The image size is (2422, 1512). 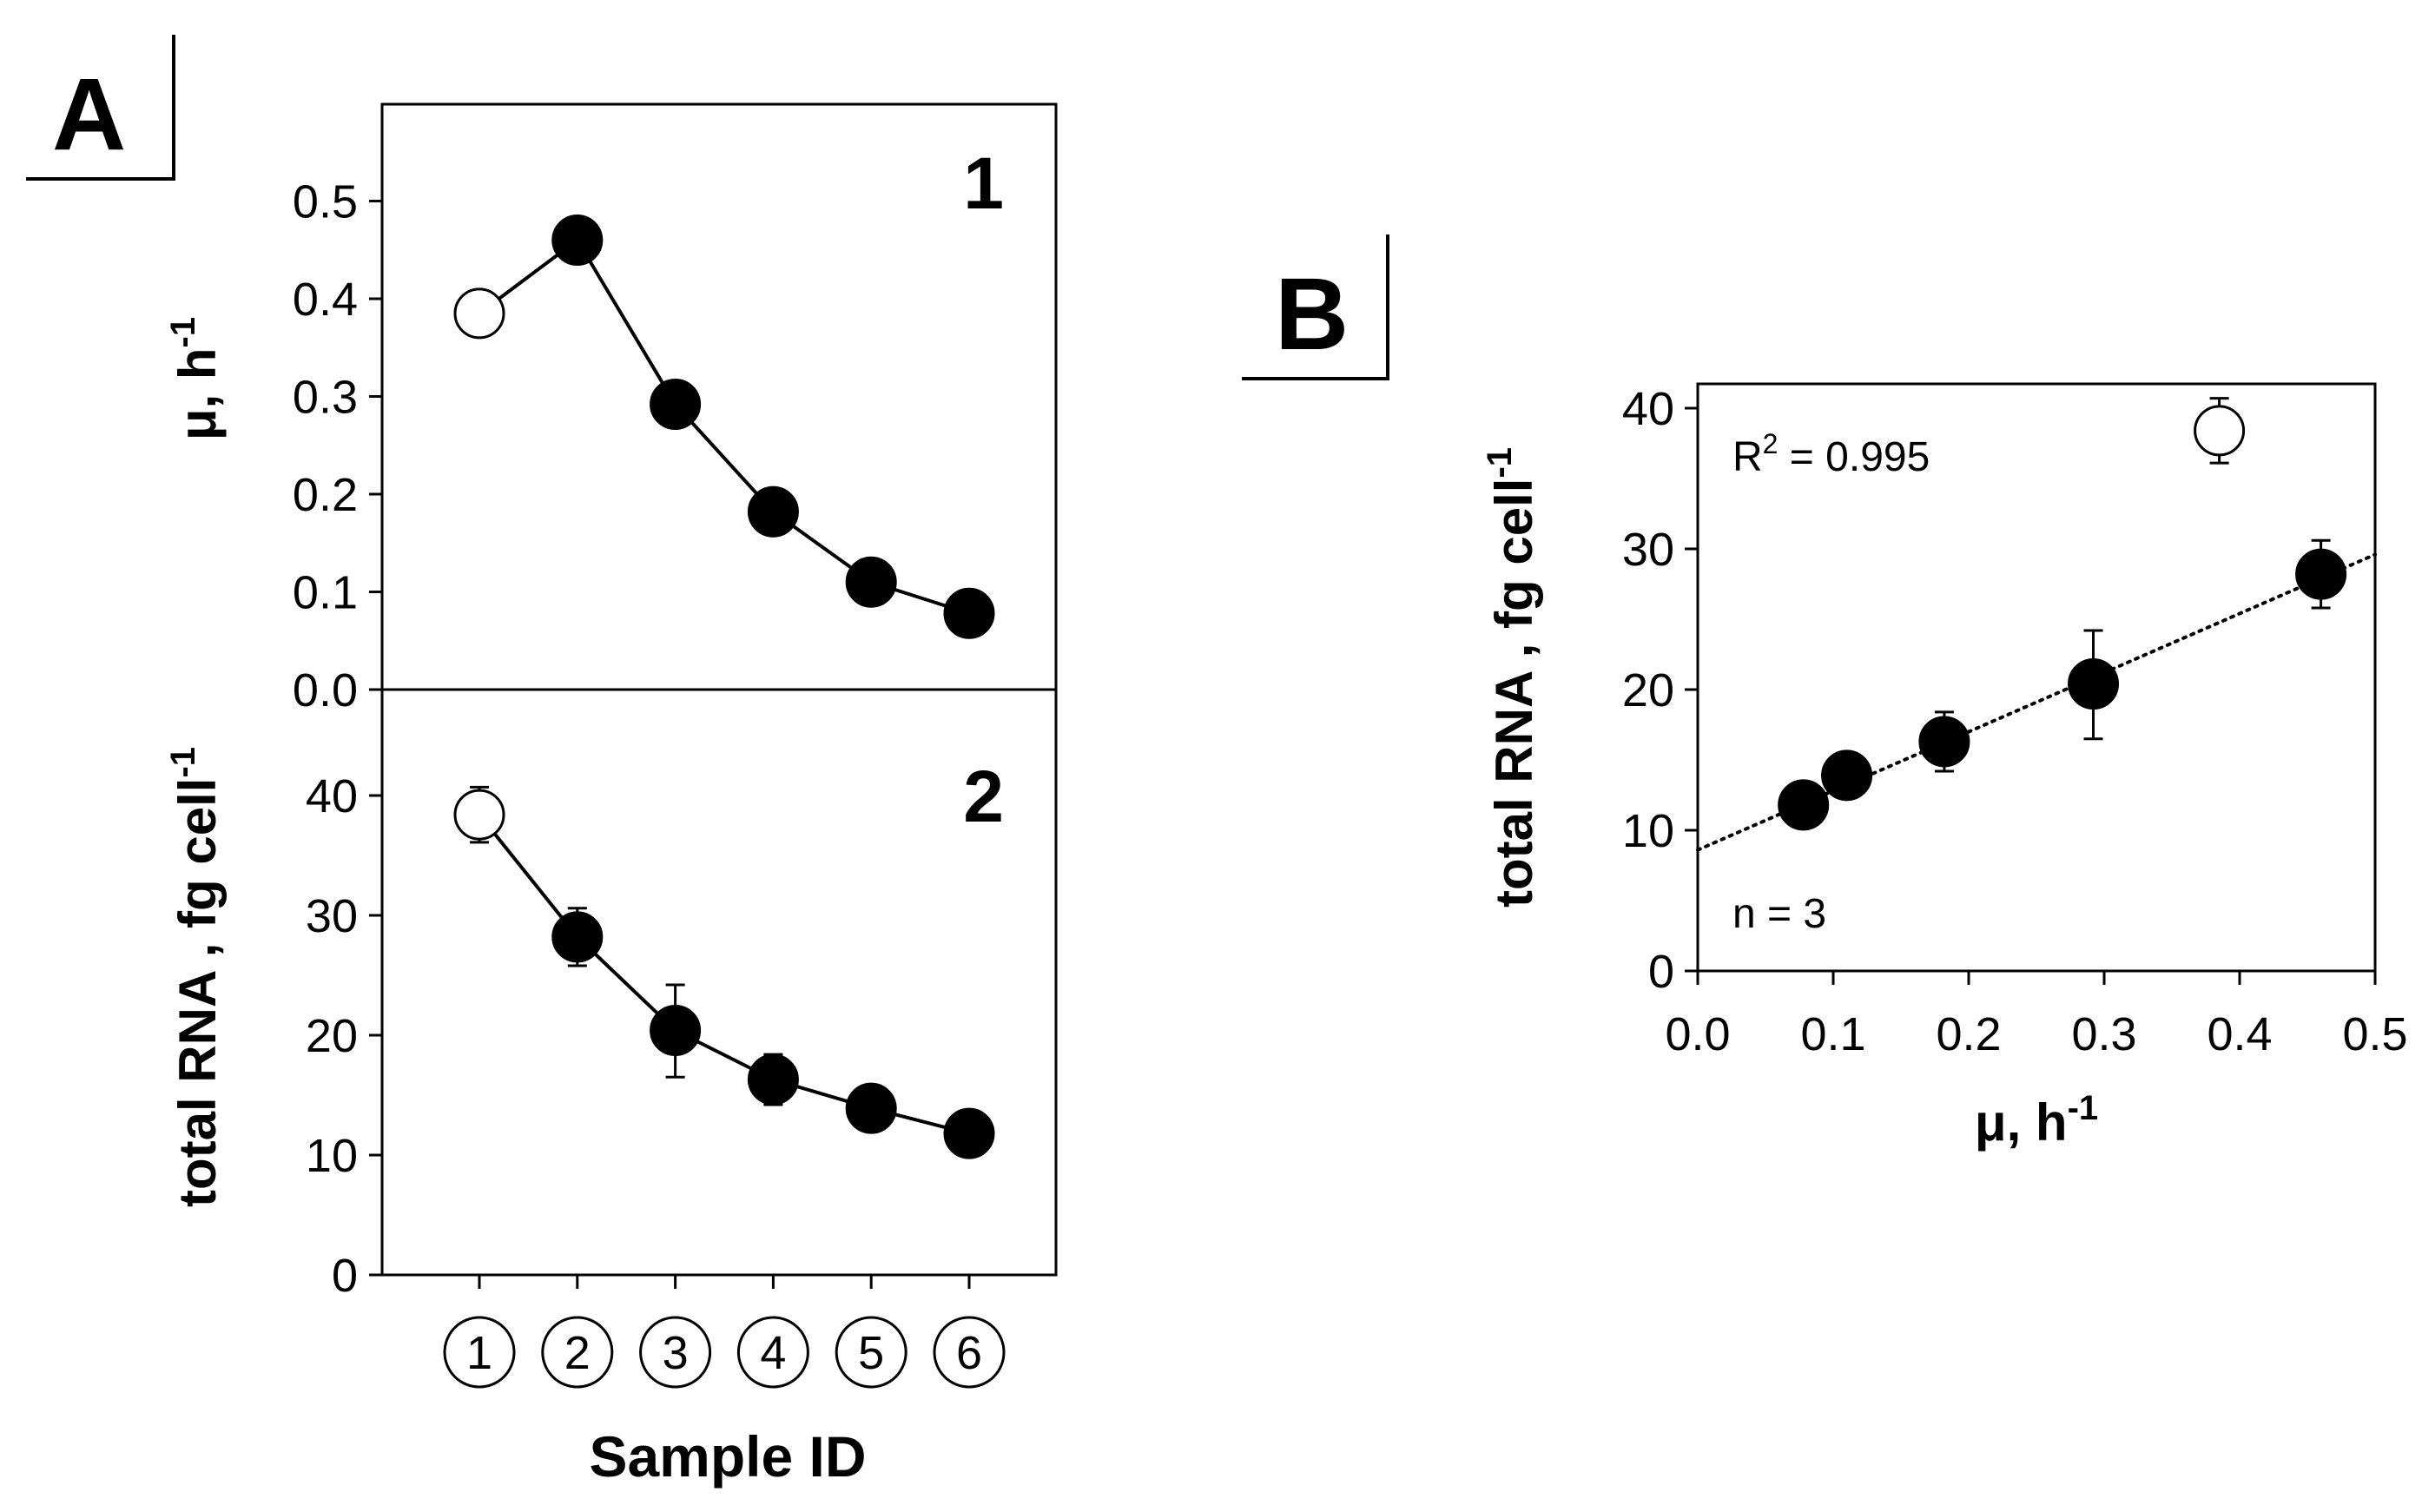 I want to click on a1-series-line, so click(x=724, y=426).